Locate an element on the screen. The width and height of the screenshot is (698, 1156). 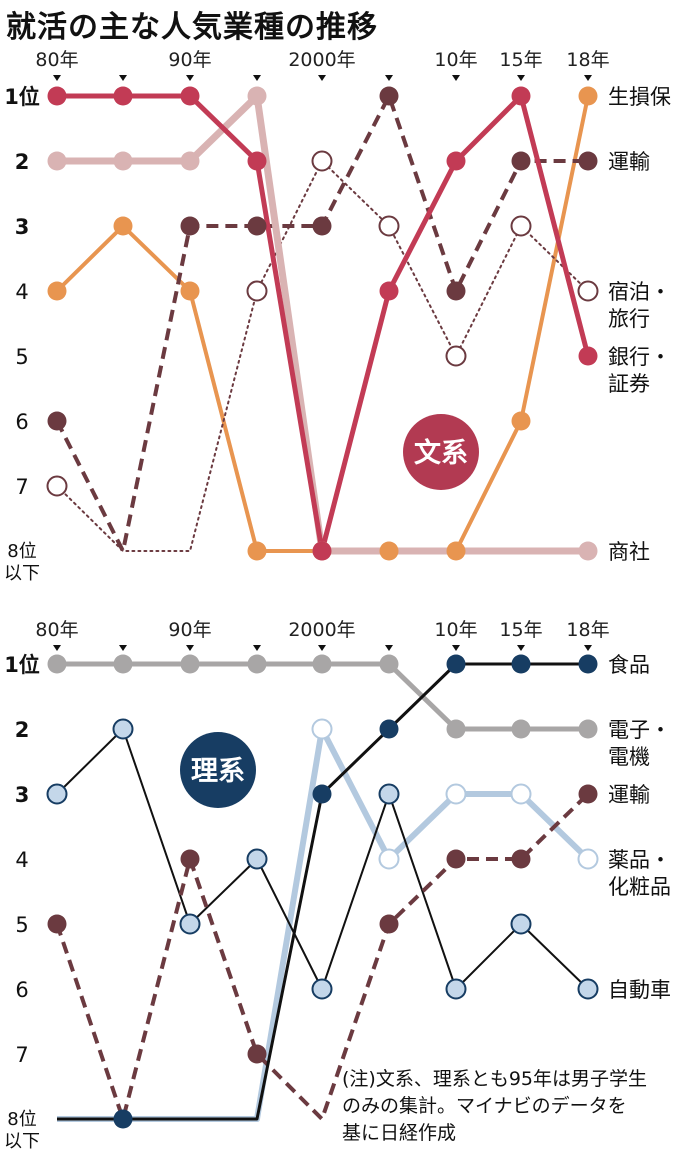
chart-title: 就活の主な人気業種の推移 is located at coordinates (192, 27).